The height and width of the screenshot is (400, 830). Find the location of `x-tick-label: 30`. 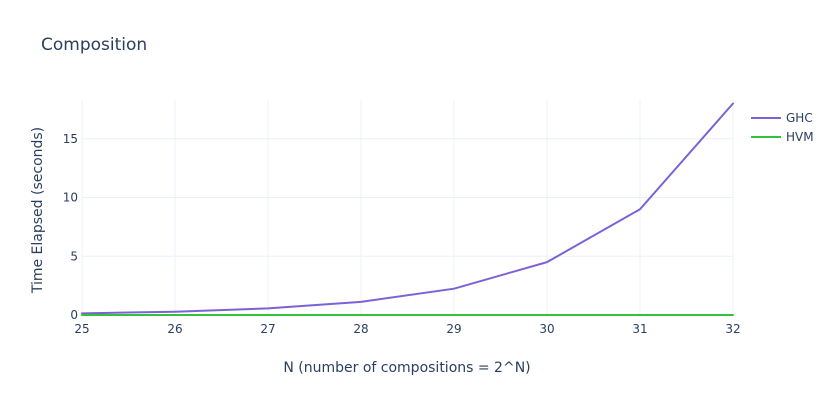

x-tick-label: 30 is located at coordinates (546, 329).